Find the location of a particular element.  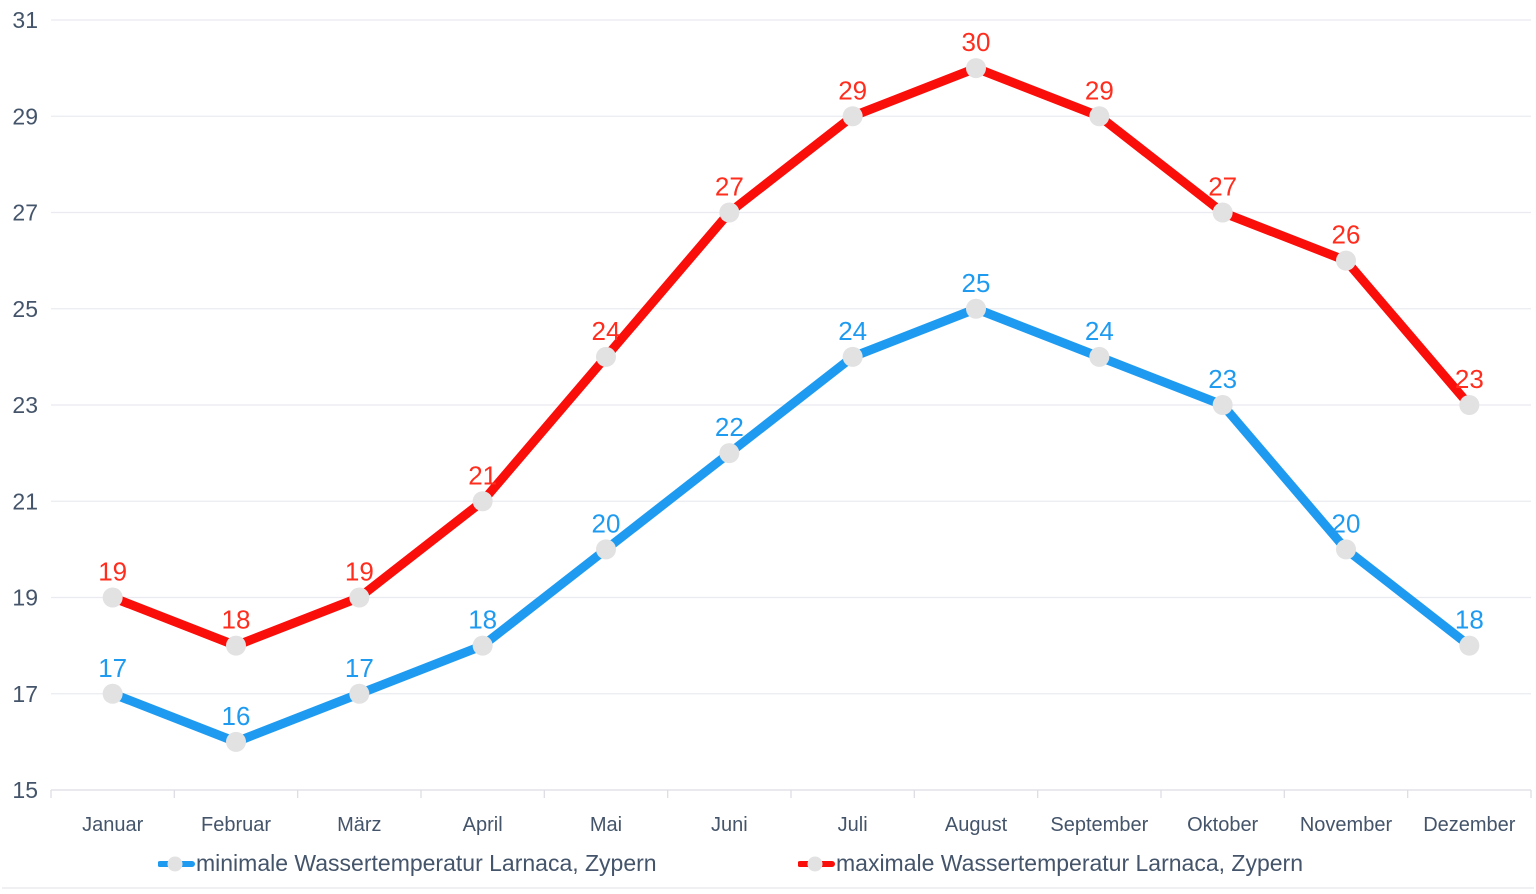

legend-marker-min-icon is located at coordinates (176, 863).